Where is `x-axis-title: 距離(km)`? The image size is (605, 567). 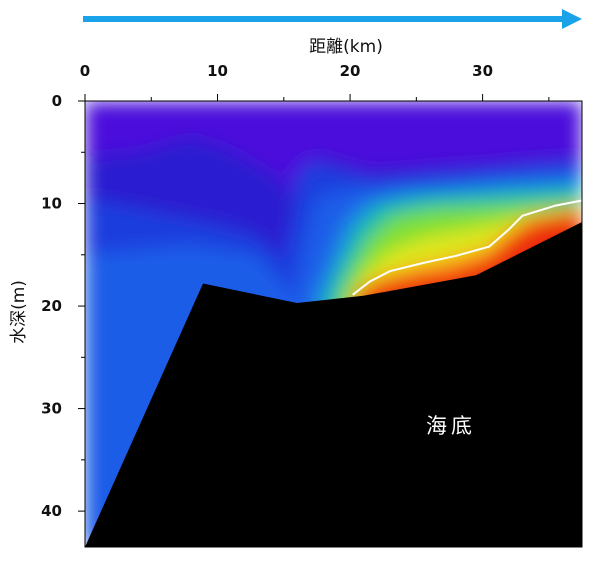 x-axis-title: 距離(km) is located at coordinates (346, 47).